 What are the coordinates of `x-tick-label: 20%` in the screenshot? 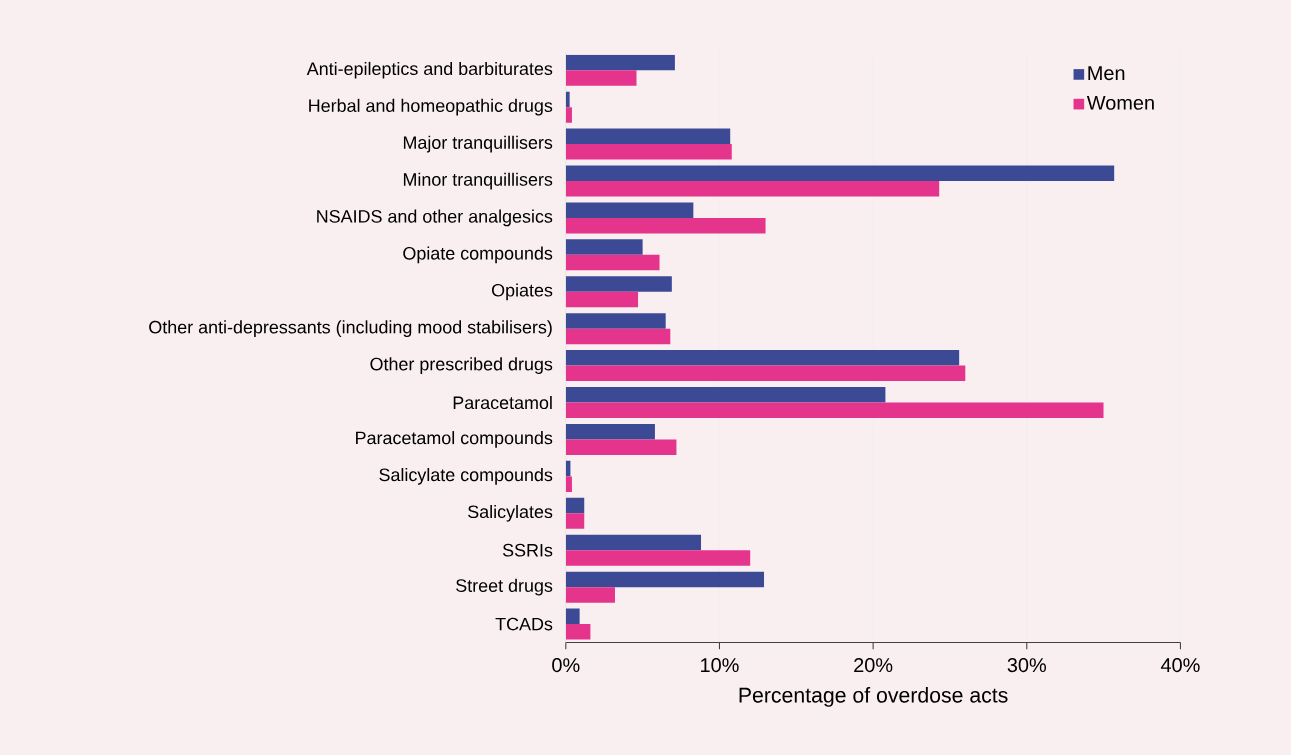 It's located at (873, 665).